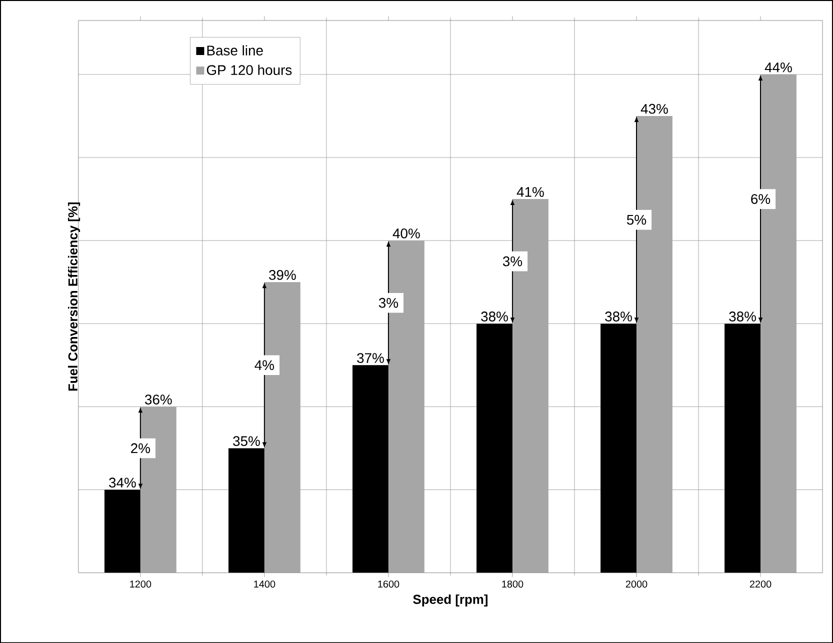  What do you see at coordinates (760, 199) in the screenshot?
I see `annotation: 6%` at bounding box center [760, 199].